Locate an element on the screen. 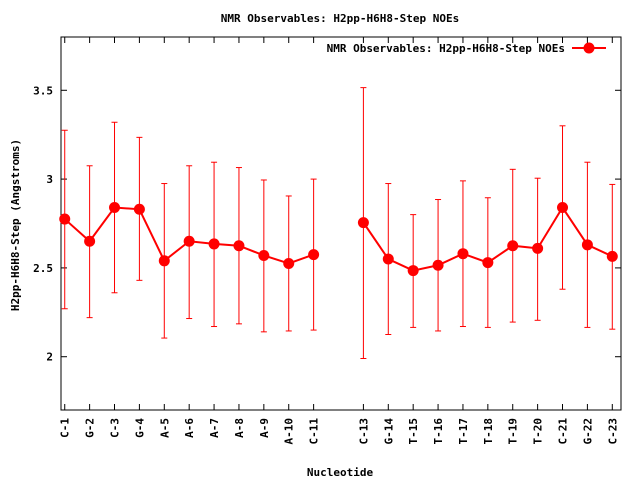 Image resolution: width=640 pixels, height=480 pixels. x-tick-label: C-1 is located at coordinates (65, 428).